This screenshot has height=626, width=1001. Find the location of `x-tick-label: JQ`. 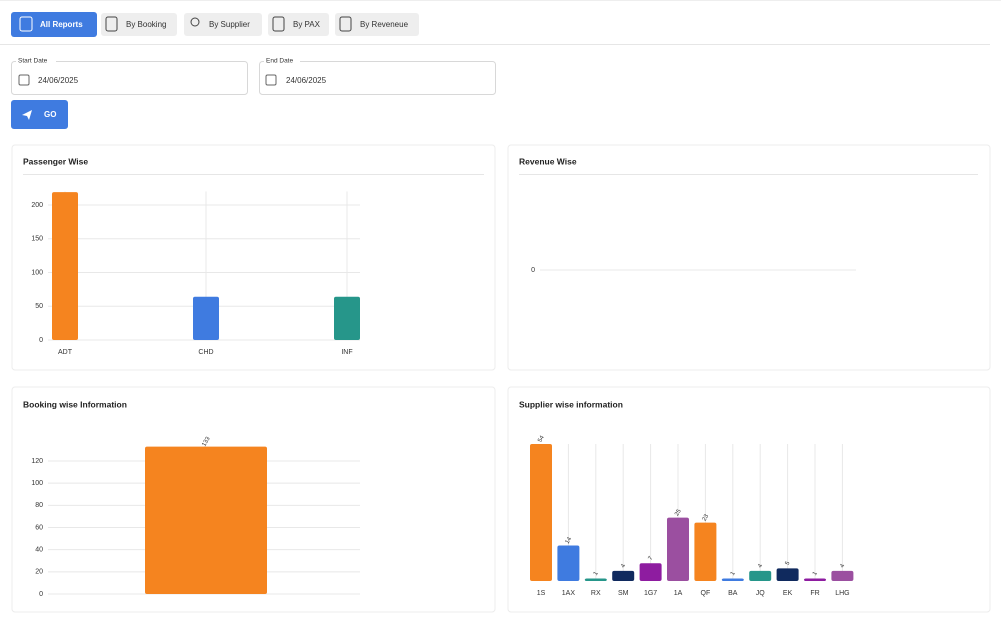

x-tick-label: JQ is located at coordinates (761, 593).